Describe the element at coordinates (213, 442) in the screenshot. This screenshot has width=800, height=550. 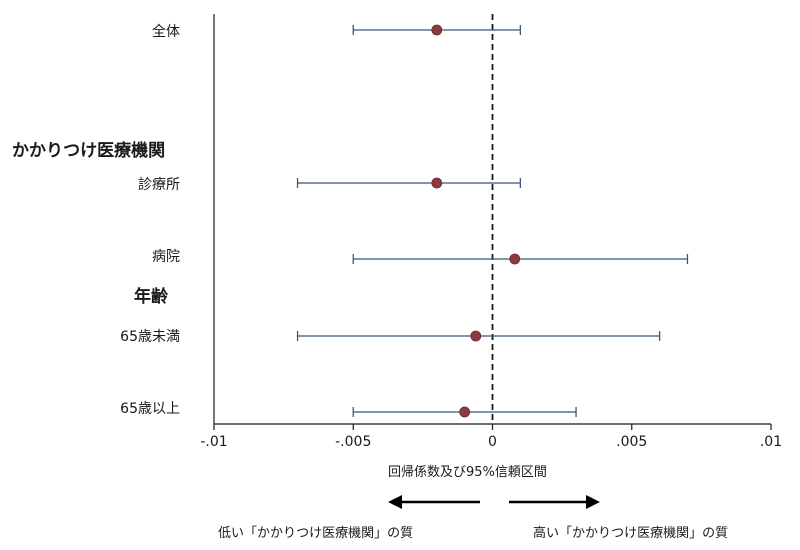
I see `x-tick-label-0: -.01` at that location.